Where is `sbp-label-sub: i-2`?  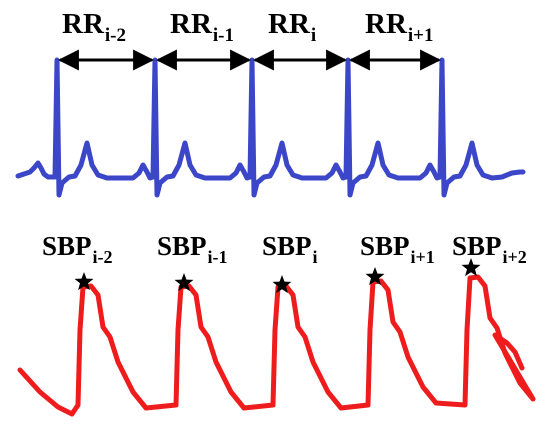
sbp-label-sub: i-2 is located at coordinates (103, 257).